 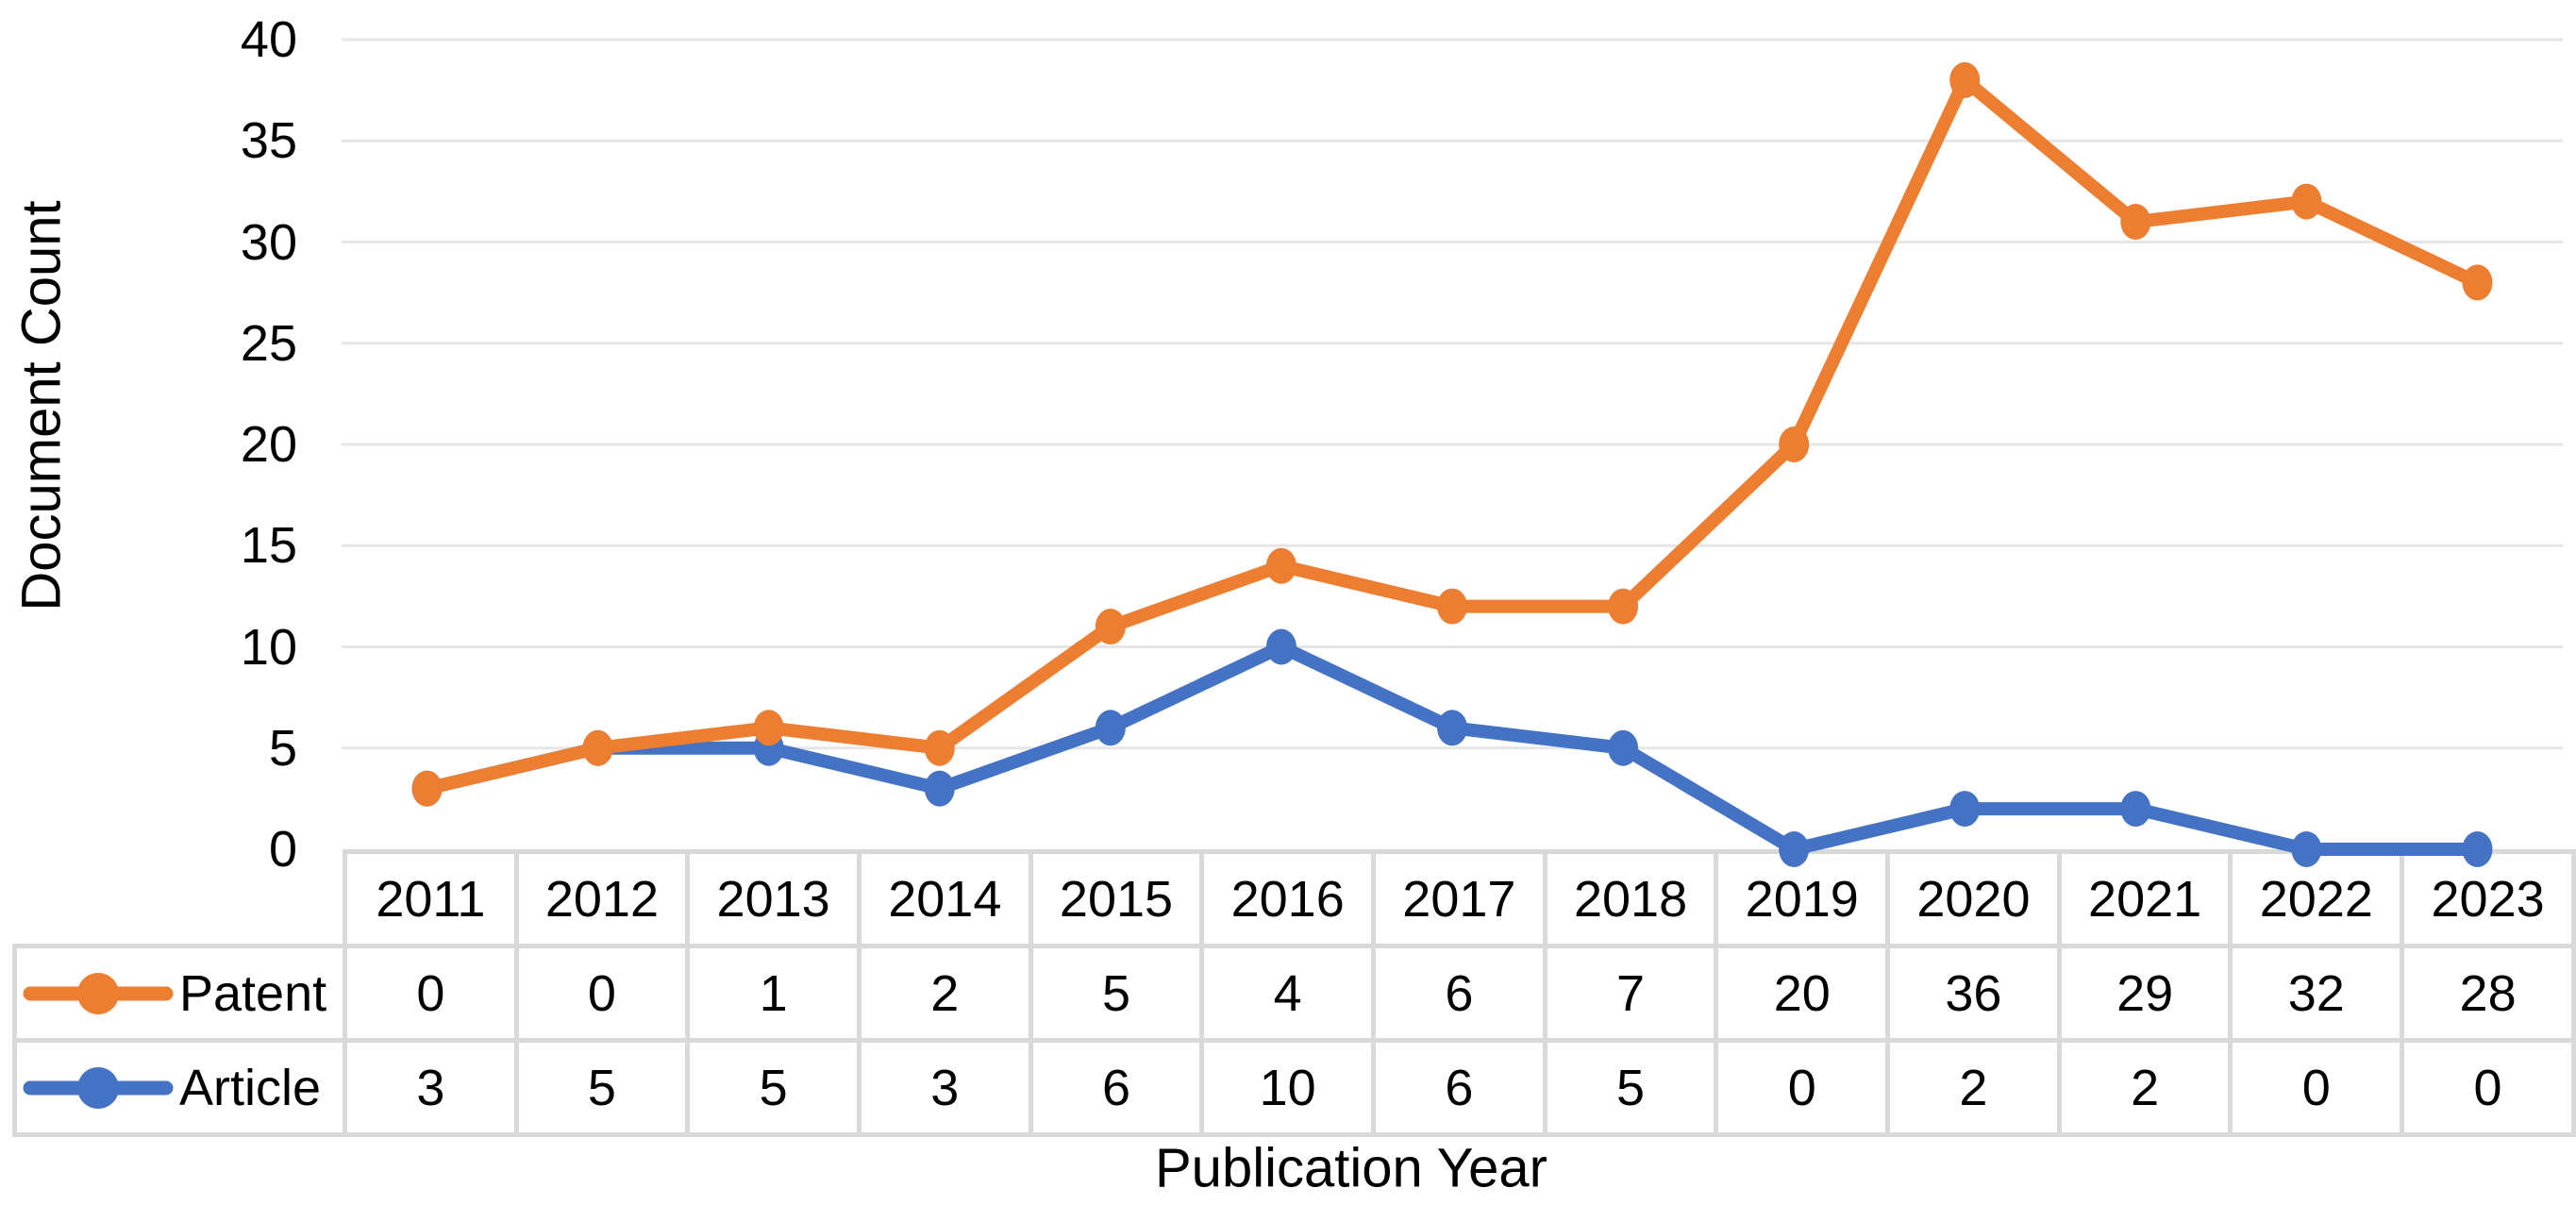 What do you see at coordinates (282, 850) in the screenshot?
I see `y-tick-label: 0` at bounding box center [282, 850].